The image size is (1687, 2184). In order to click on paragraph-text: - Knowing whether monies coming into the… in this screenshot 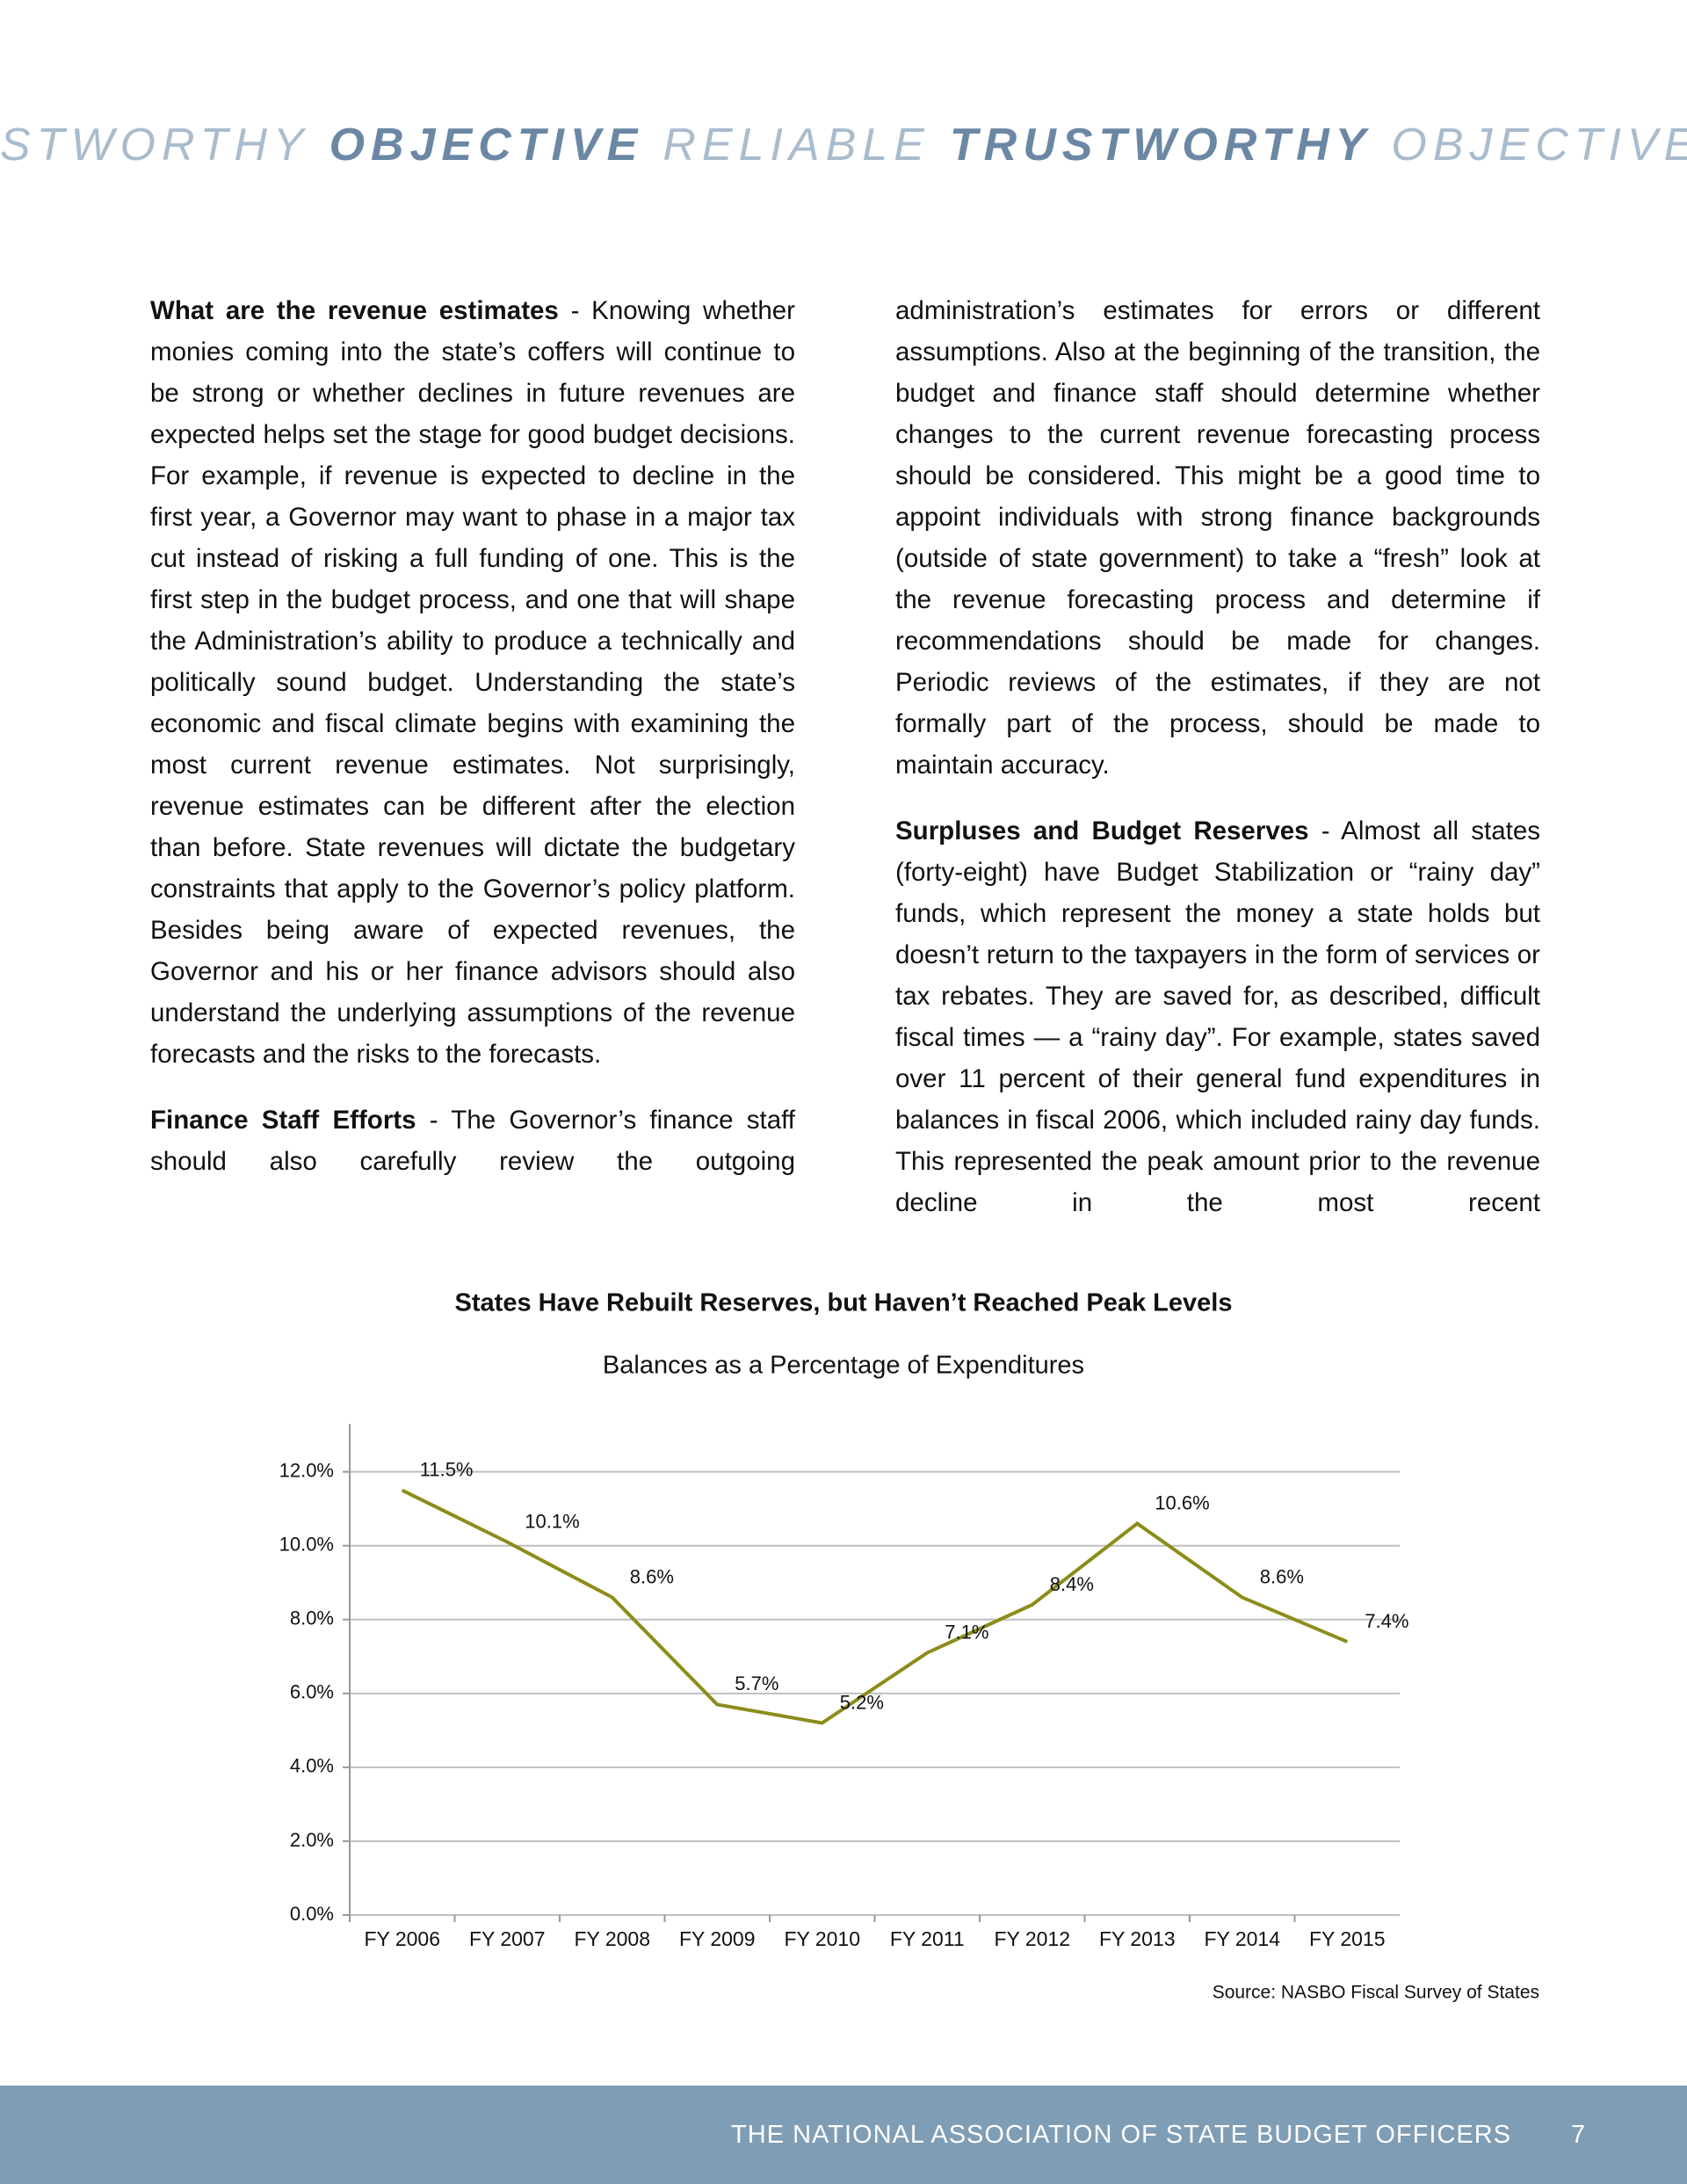, I will do `click(472, 682)`.